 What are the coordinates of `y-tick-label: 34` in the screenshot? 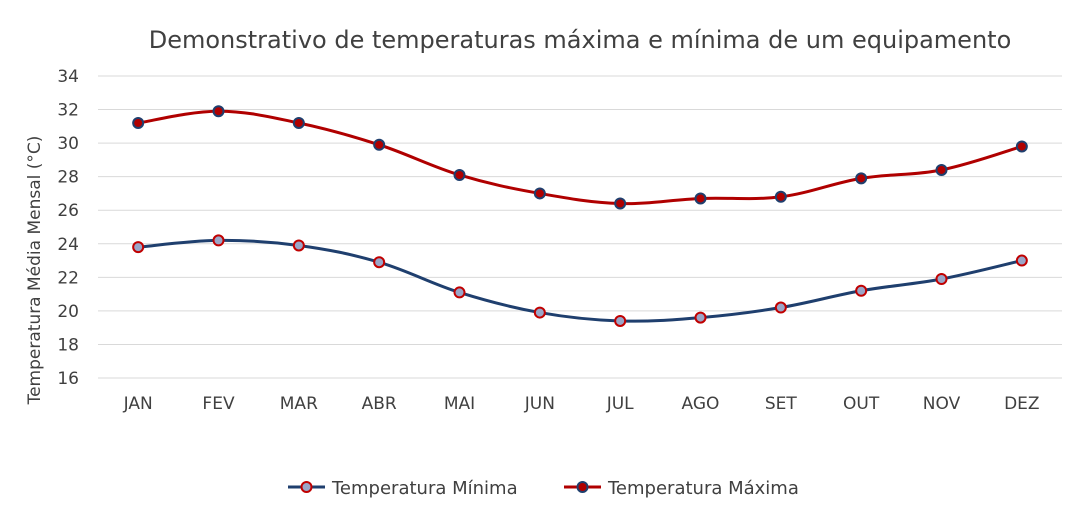 It's located at (68, 77).